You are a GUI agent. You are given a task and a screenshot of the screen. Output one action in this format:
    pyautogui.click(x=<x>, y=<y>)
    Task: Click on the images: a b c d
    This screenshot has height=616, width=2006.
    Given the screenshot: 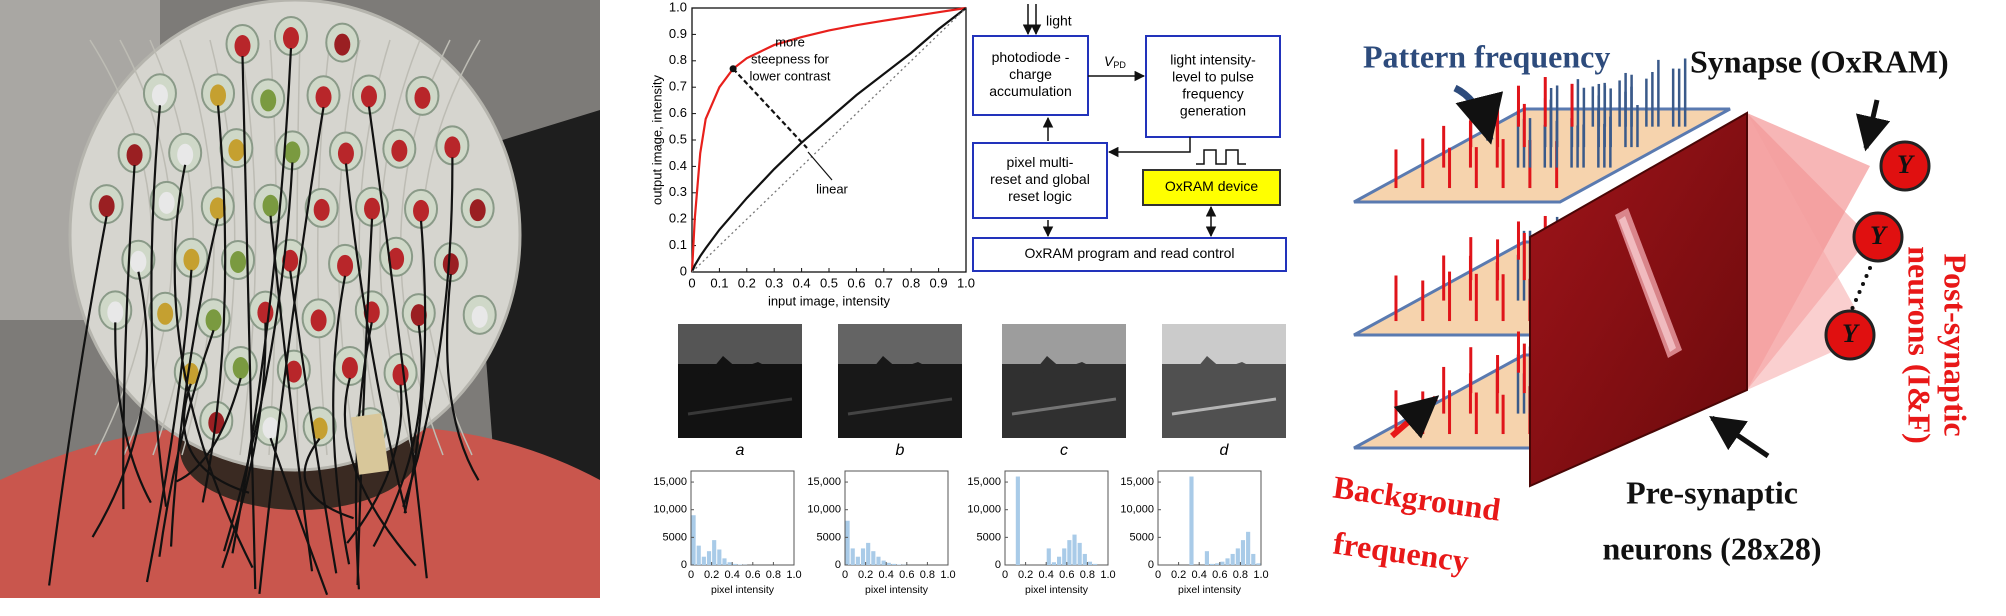 What is the action you would take?
    pyautogui.click(x=982, y=391)
    